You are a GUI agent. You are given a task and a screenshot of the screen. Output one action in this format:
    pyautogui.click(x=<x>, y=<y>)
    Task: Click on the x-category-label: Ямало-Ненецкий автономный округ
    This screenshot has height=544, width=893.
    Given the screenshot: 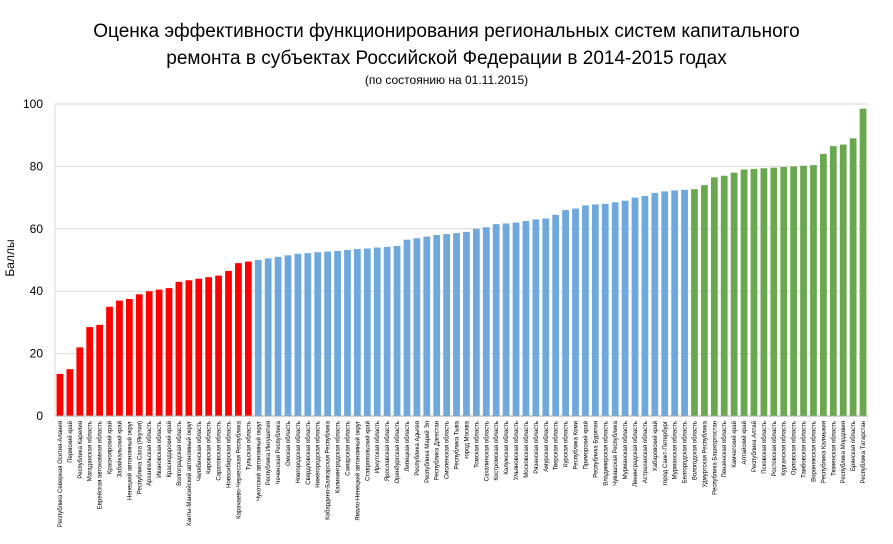 What is the action you would take?
    pyautogui.click(x=357, y=470)
    